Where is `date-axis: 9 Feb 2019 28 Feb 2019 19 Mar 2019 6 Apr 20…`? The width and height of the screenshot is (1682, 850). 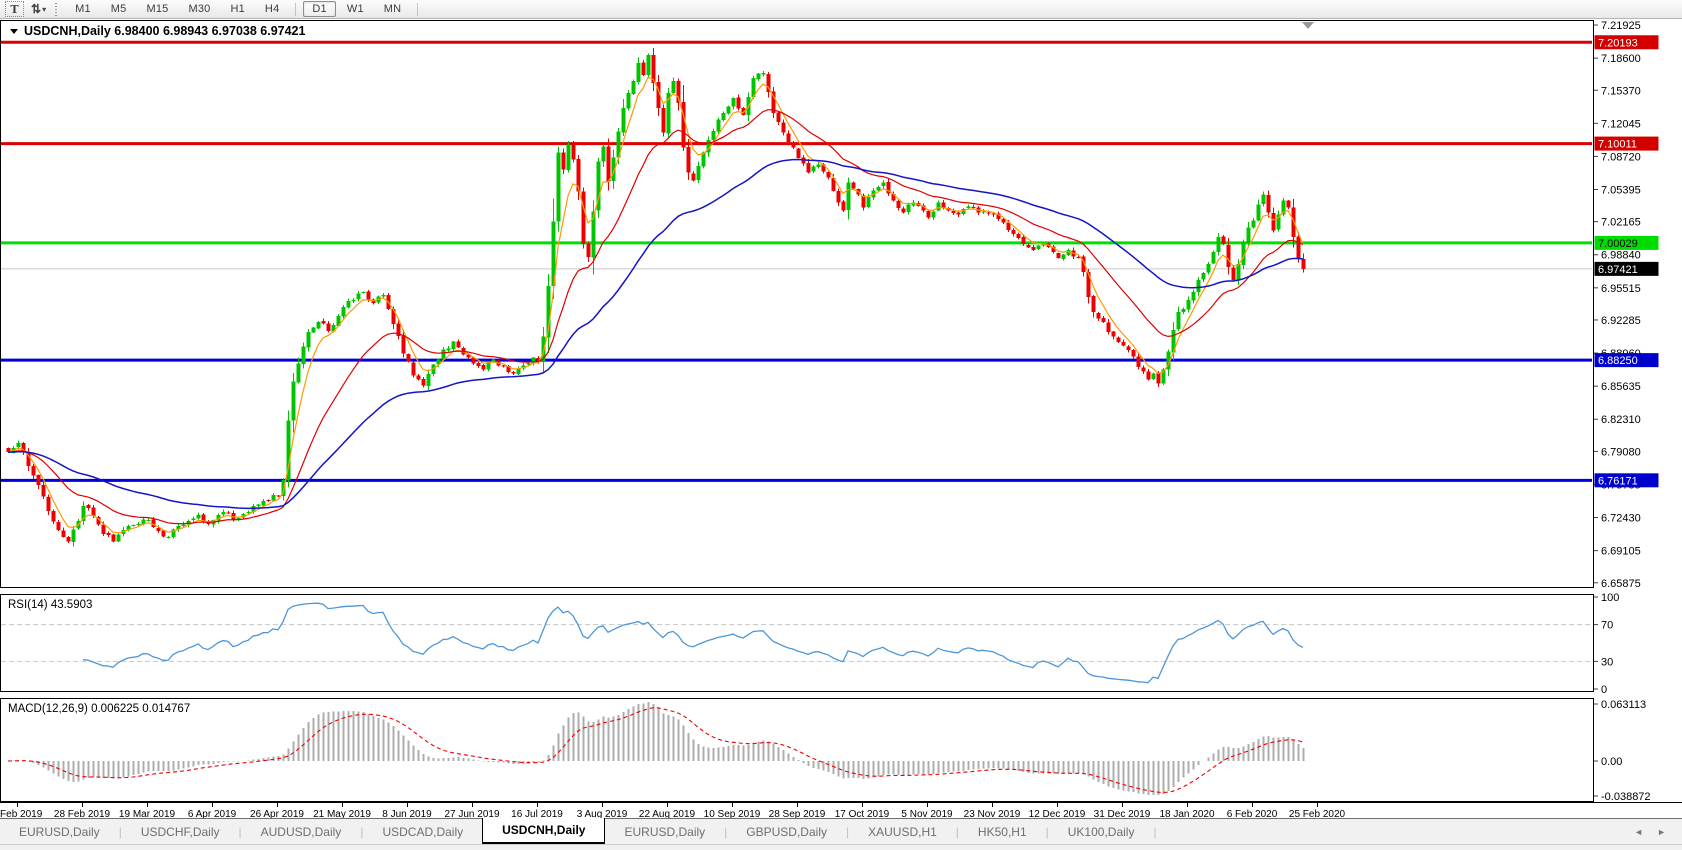 date-axis: 9 Feb 2019 28 Feb 2019 19 Mar 2019 6 Apr 20… is located at coordinates (673, 811).